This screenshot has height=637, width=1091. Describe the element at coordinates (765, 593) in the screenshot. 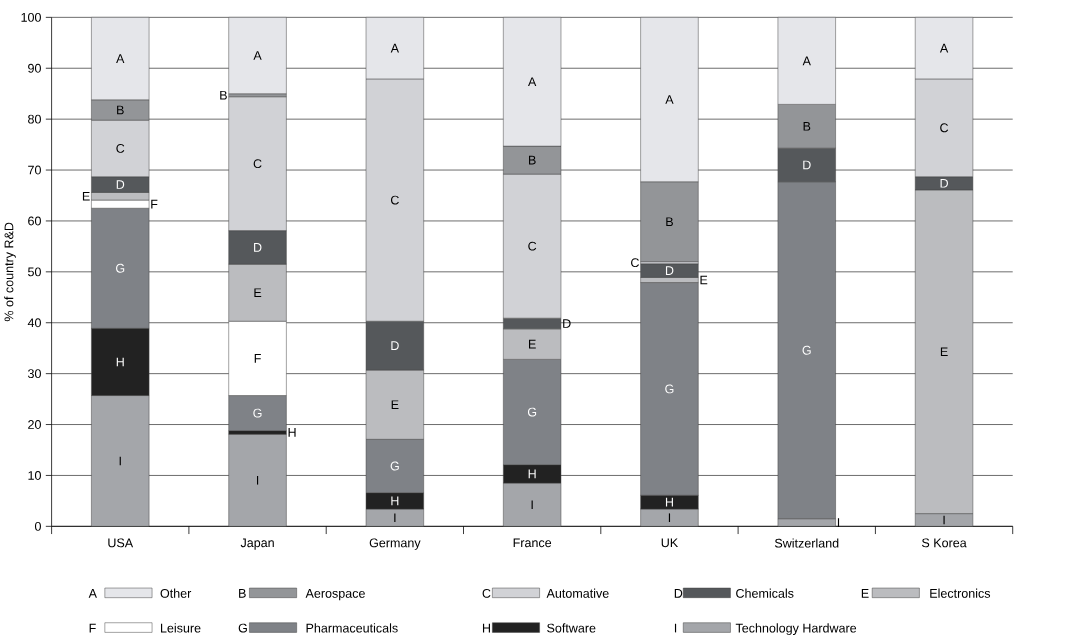

I see `legend-label: Chemicals` at that location.